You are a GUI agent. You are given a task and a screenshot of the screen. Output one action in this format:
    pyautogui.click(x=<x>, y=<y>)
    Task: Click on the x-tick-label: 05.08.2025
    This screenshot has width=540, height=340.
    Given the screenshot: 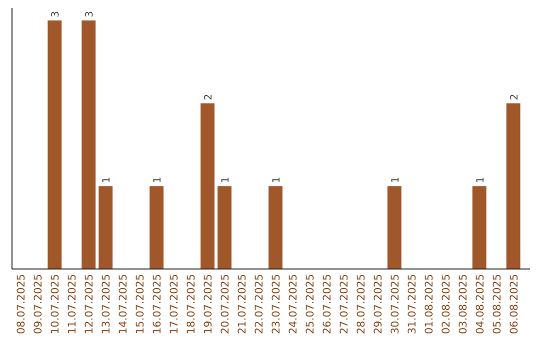 What is the action you would take?
    pyautogui.click(x=497, y=304)
    